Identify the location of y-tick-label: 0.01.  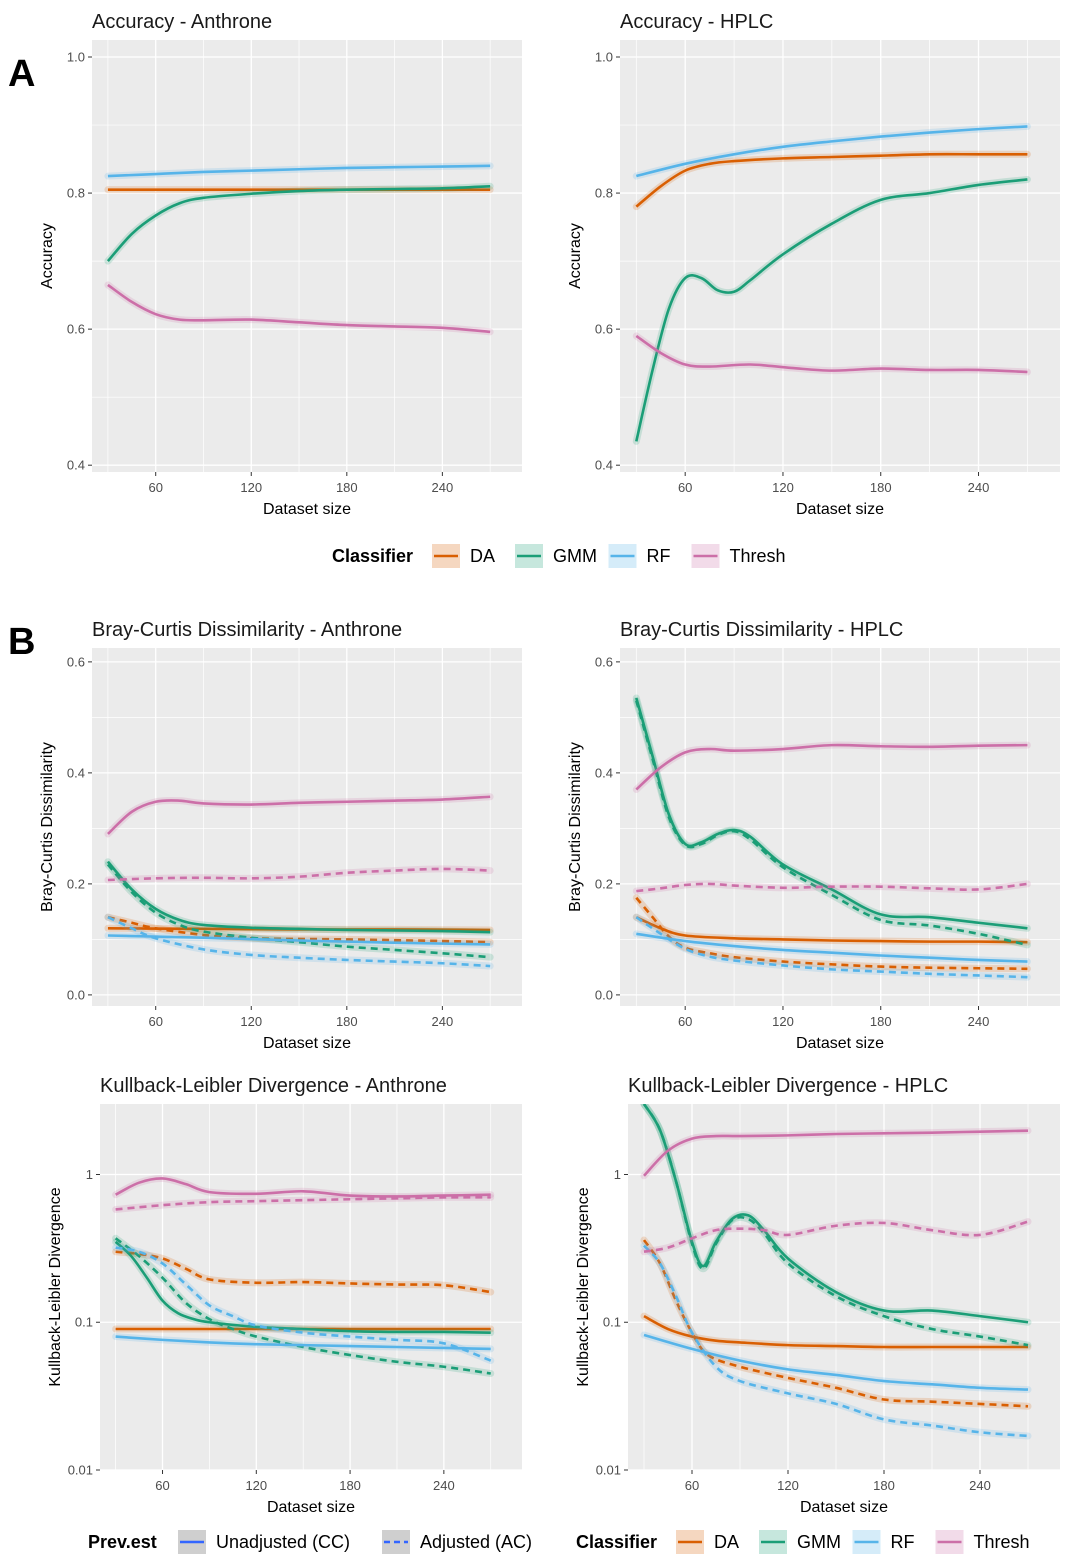
(608, 1470).